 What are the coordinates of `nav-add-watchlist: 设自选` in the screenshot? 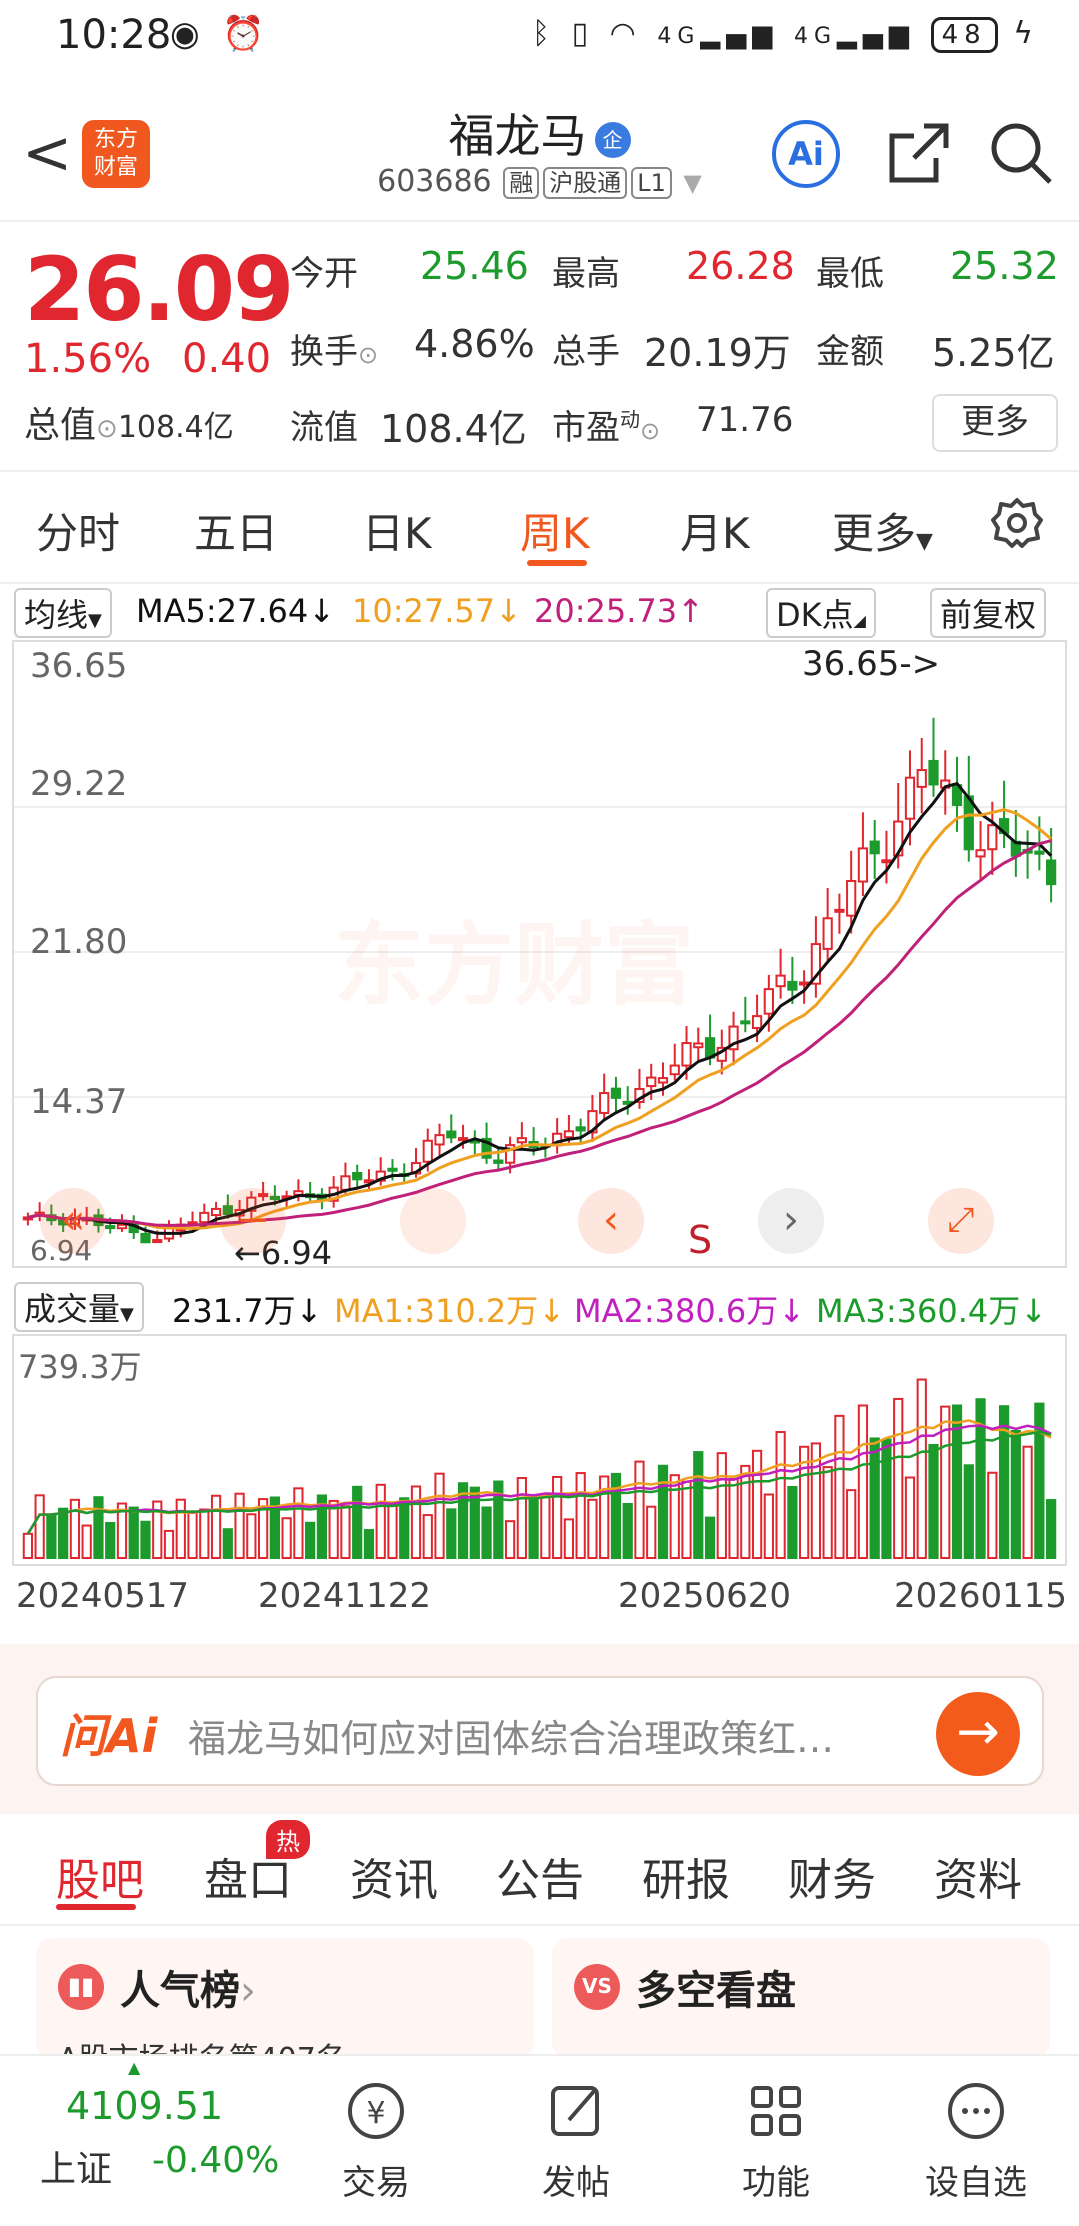 It's located at (976, 2140).